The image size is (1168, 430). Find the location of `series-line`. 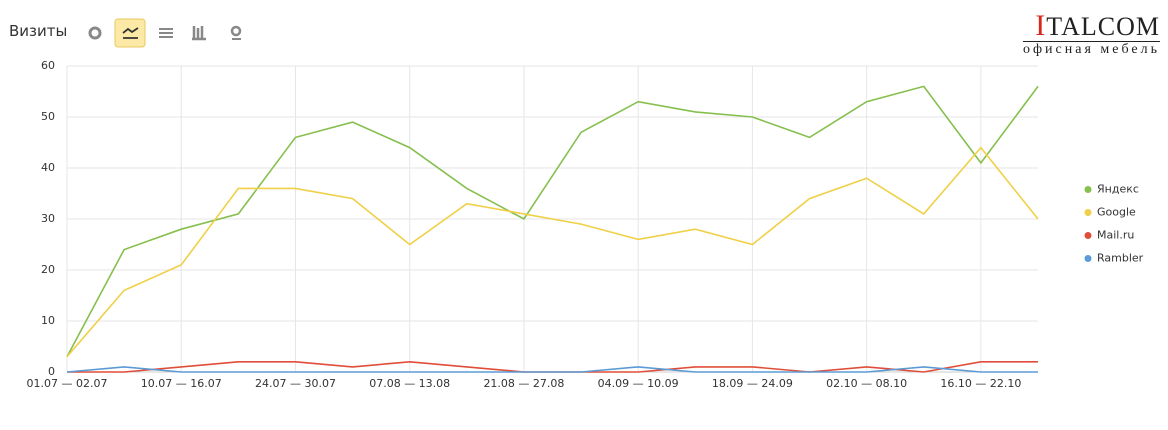

series-line is located at coordinates (552, 369).